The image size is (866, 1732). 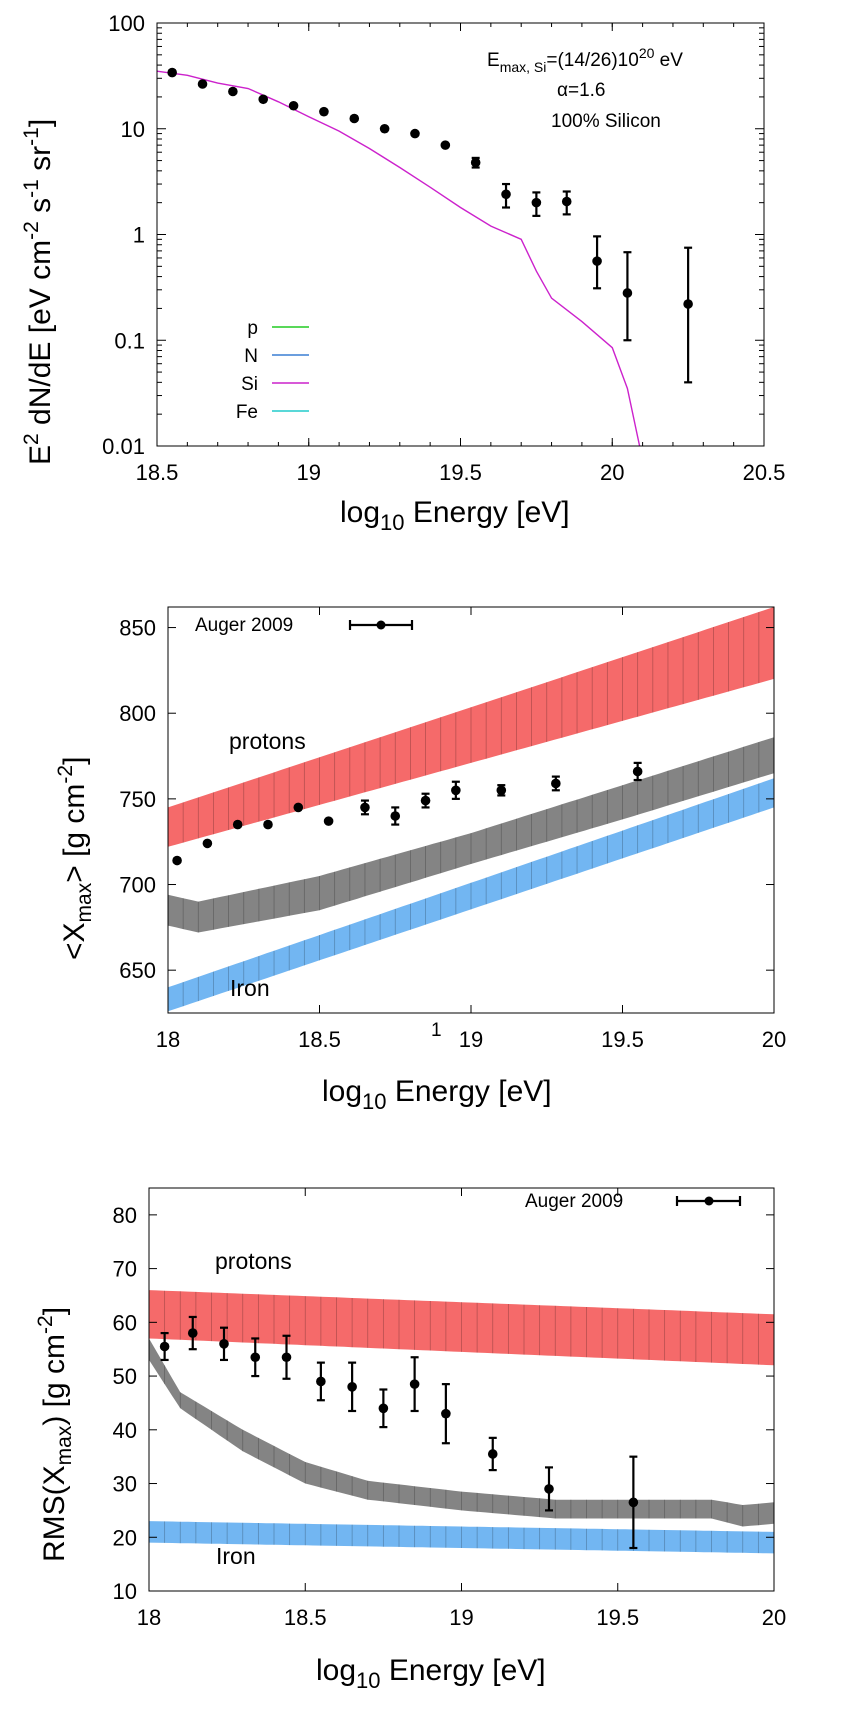 What do you see at coordinates (125, 1430) in the screenshot?
I see `p3-ytick-label: 40` at bounding box center [125, 1430].